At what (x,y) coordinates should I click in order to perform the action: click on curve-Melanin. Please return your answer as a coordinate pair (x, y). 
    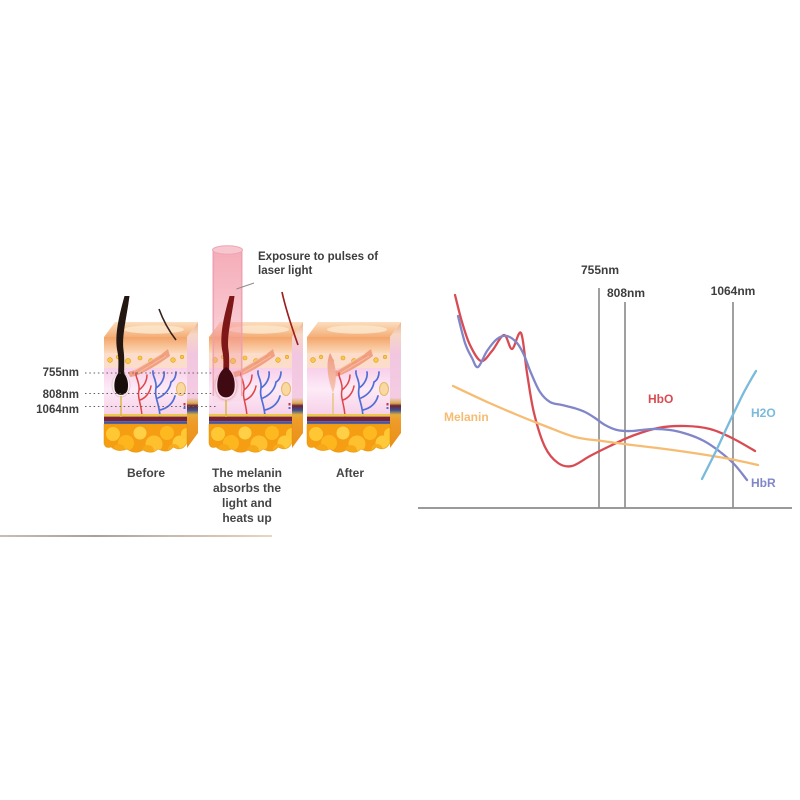
    Looking at the image, I should click on (605, 425).